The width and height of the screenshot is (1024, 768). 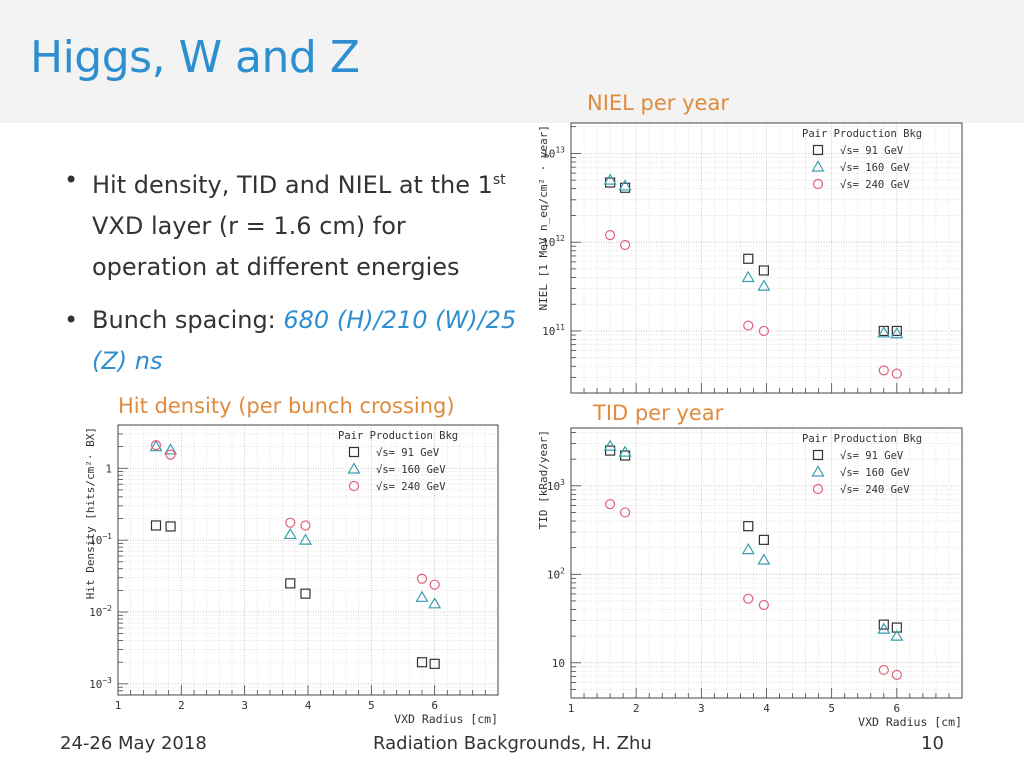 I want to click on tid-xlabel: VXD Radius [cm], so click(x=910, y=722).